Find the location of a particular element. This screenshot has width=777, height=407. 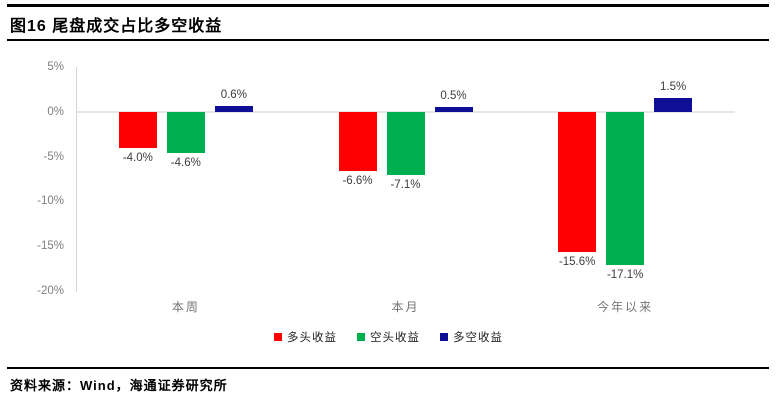

bar-value-label: -4.6% is located at coordinates (185, 163).